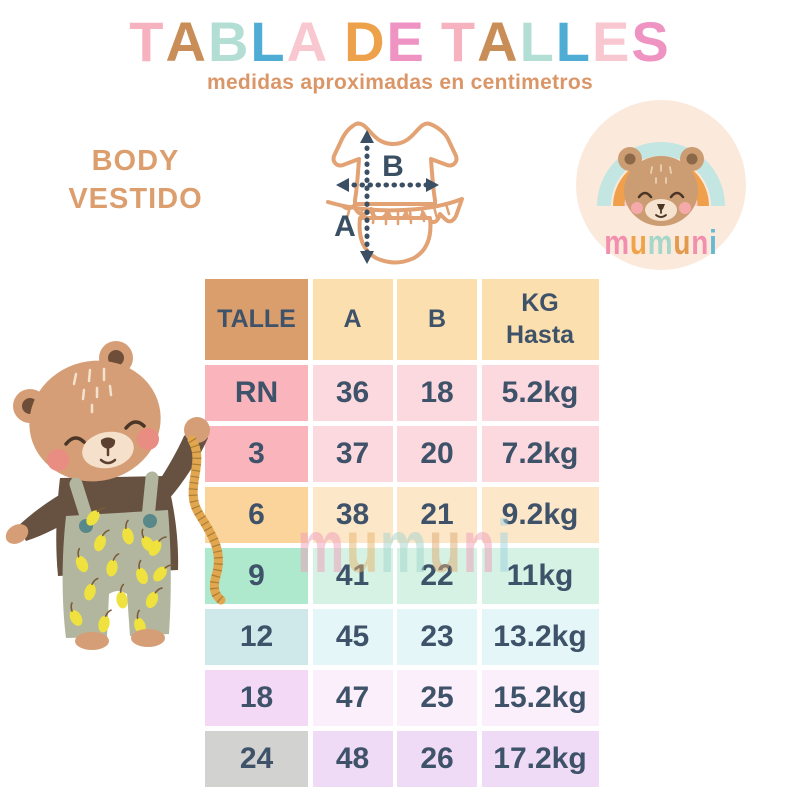  Describe the element at coordinates (256, 392) in the screenshot. I see `size-cell-talle-RN: RN` at that location.